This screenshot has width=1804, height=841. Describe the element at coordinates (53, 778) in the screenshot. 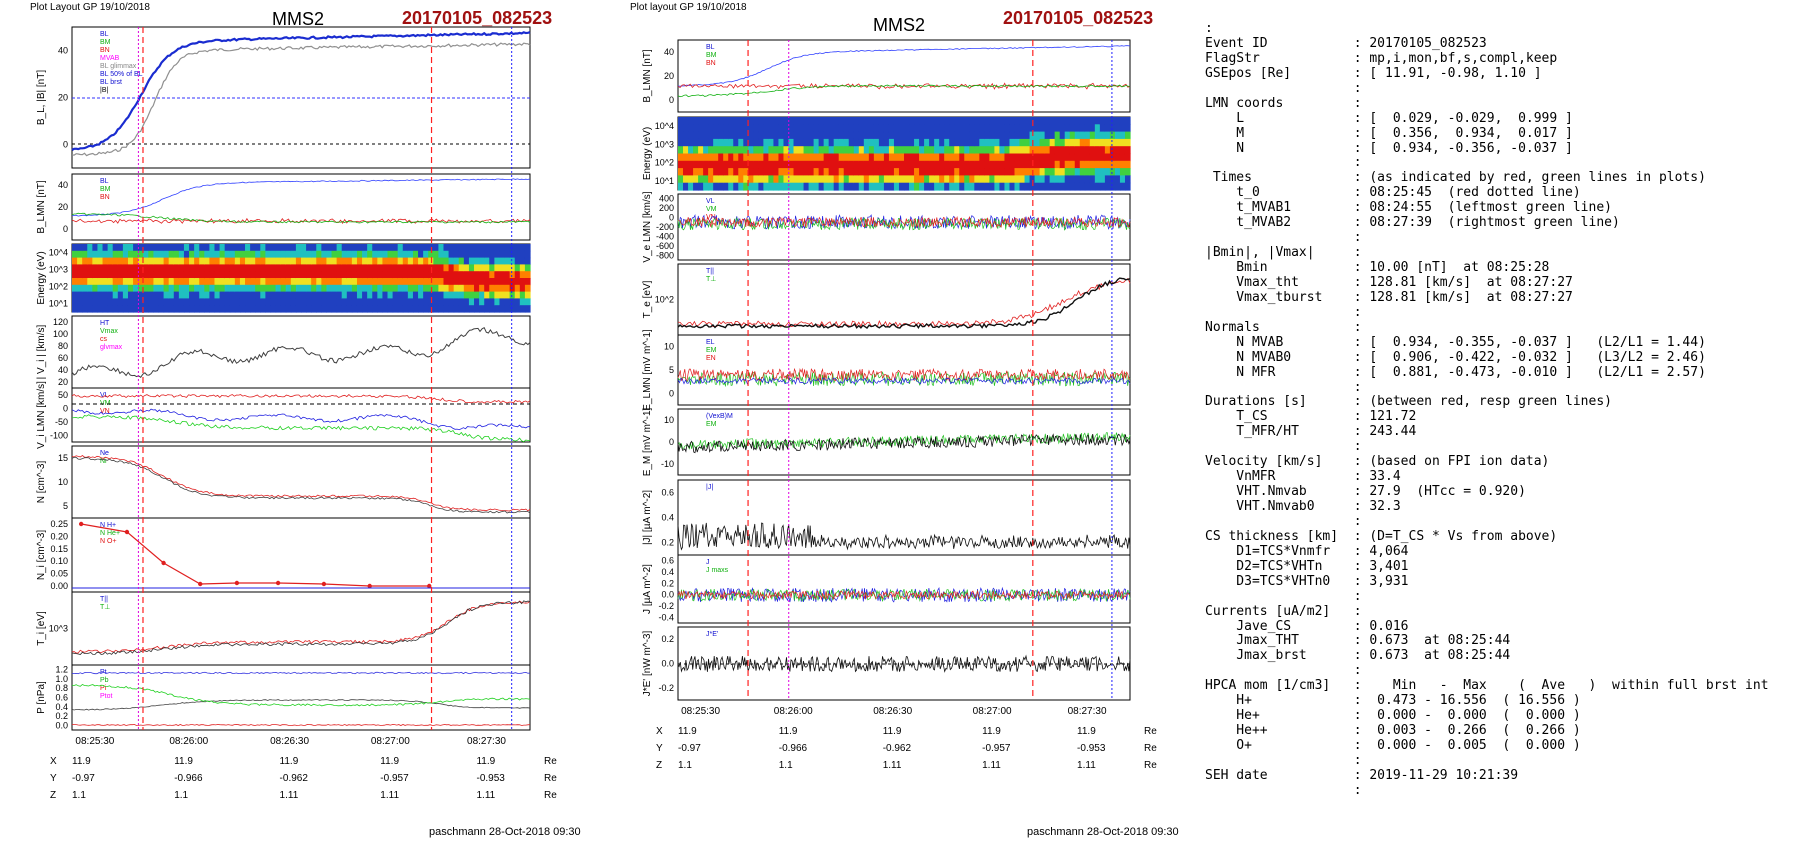

I see `ephem-label: Y` at that location.